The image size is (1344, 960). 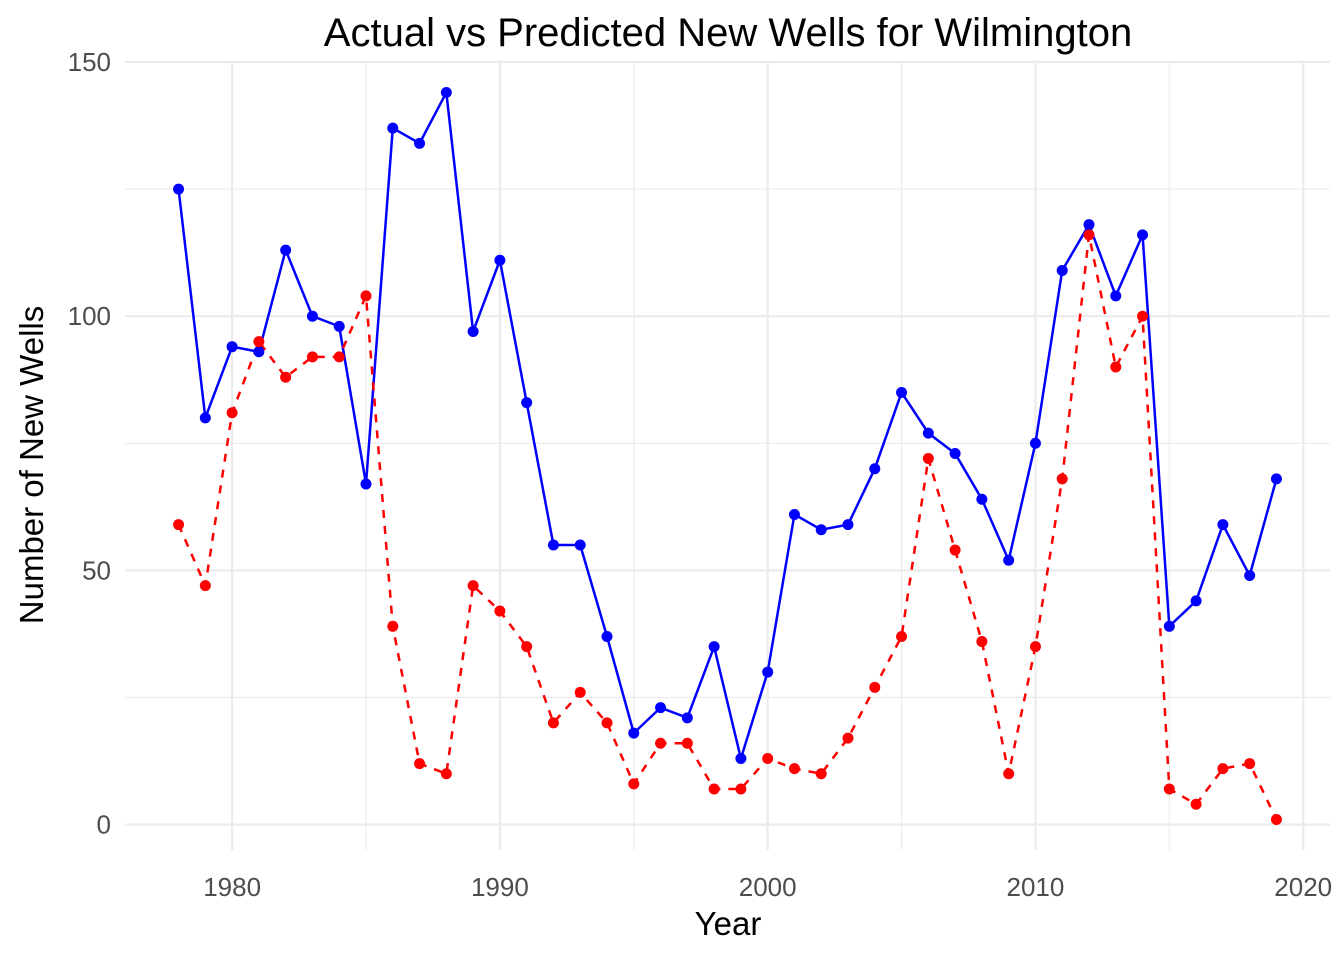 What do you see at coordinates (89, 62) in the screenshot?
I see `y-tick-label: 150` at bounding box center [89, 62].